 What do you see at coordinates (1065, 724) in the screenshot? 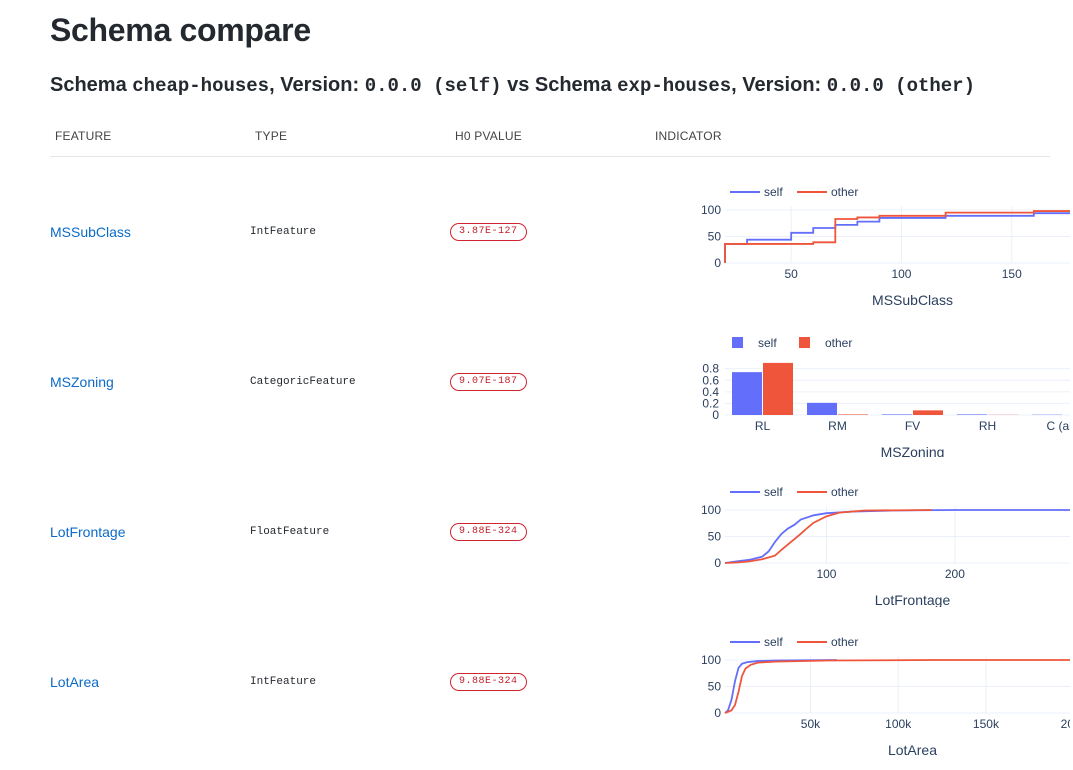
I see `x-tick-label: 200k` at bounding box center [1065, 724].